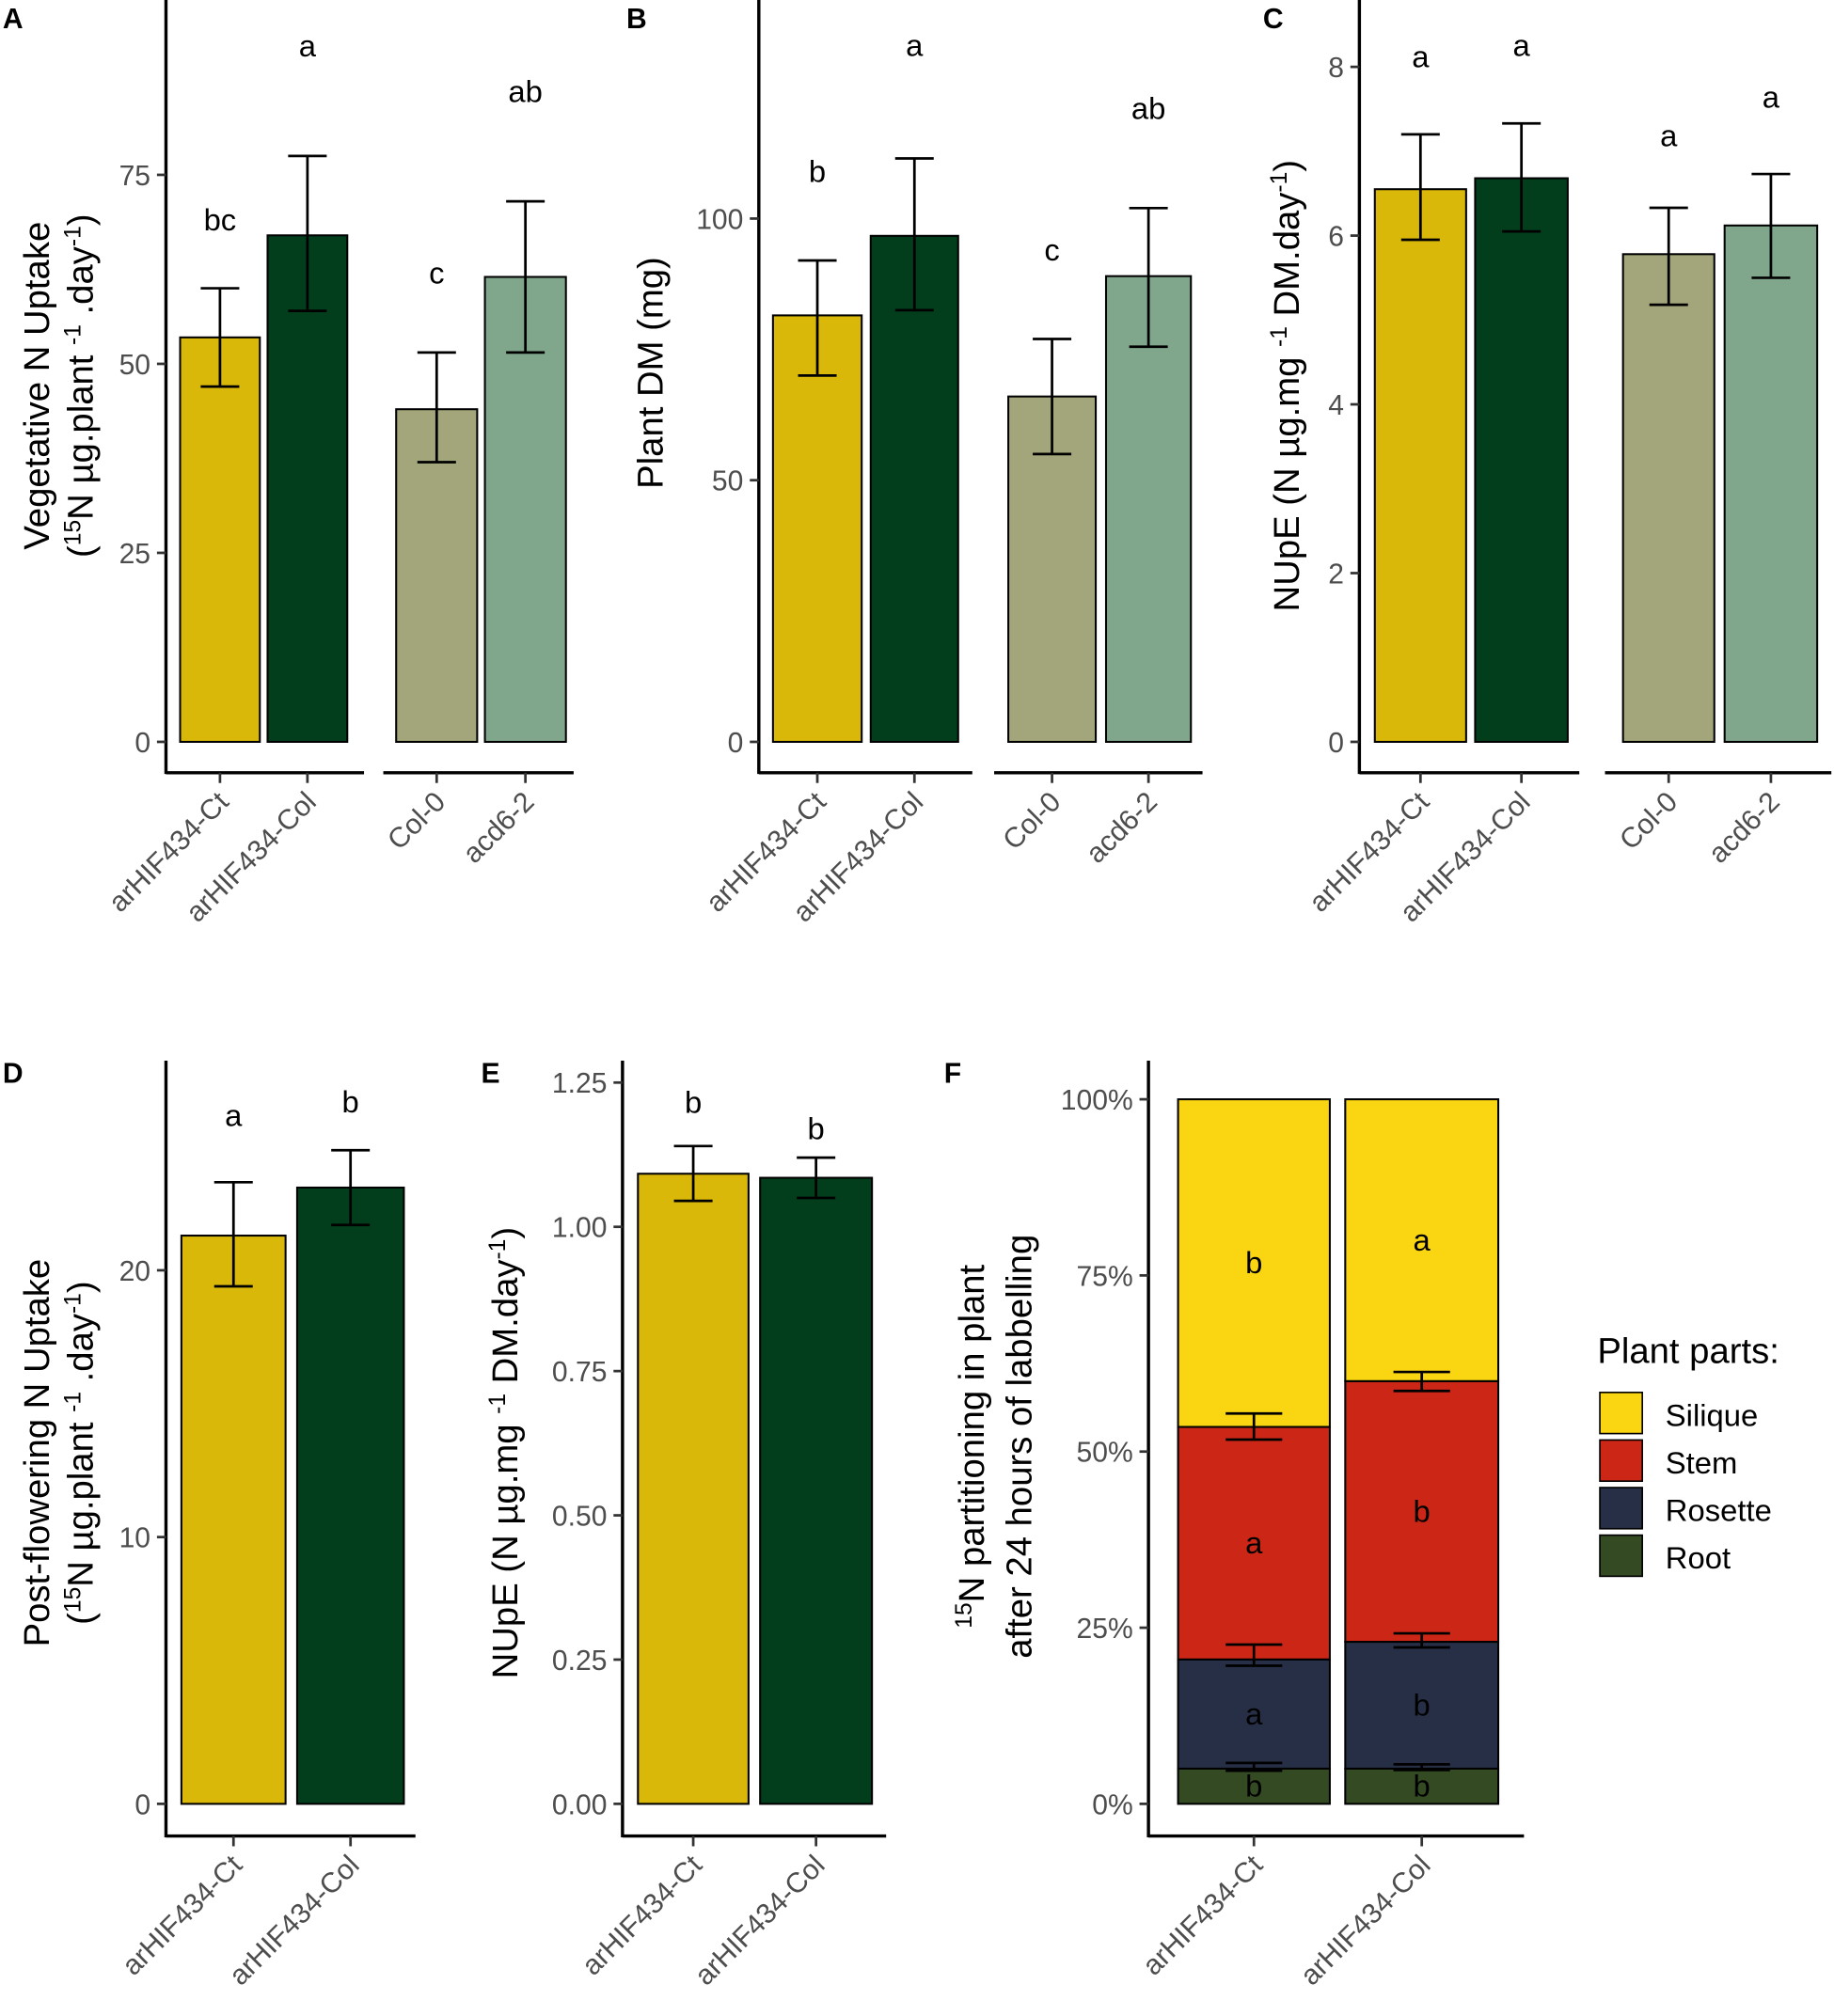 The height and width of the screenshot is (2016, 1834). What do you see at coordinates (134, 177) in the screenshot?
I see `y-tick-label: 75` at bounding box center [134, 177].